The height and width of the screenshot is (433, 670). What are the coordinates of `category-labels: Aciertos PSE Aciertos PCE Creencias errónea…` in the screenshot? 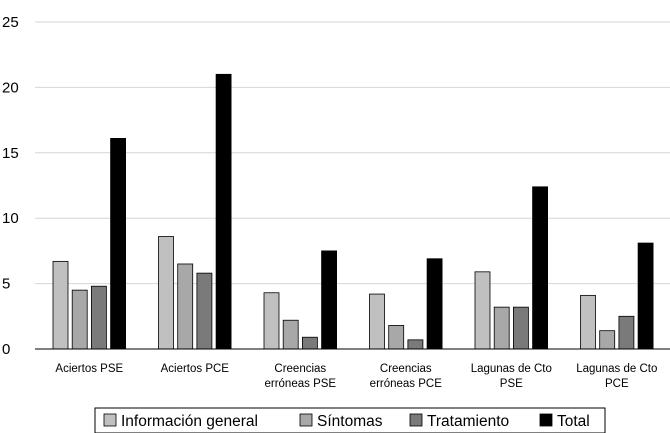 It's located at (356, 376).